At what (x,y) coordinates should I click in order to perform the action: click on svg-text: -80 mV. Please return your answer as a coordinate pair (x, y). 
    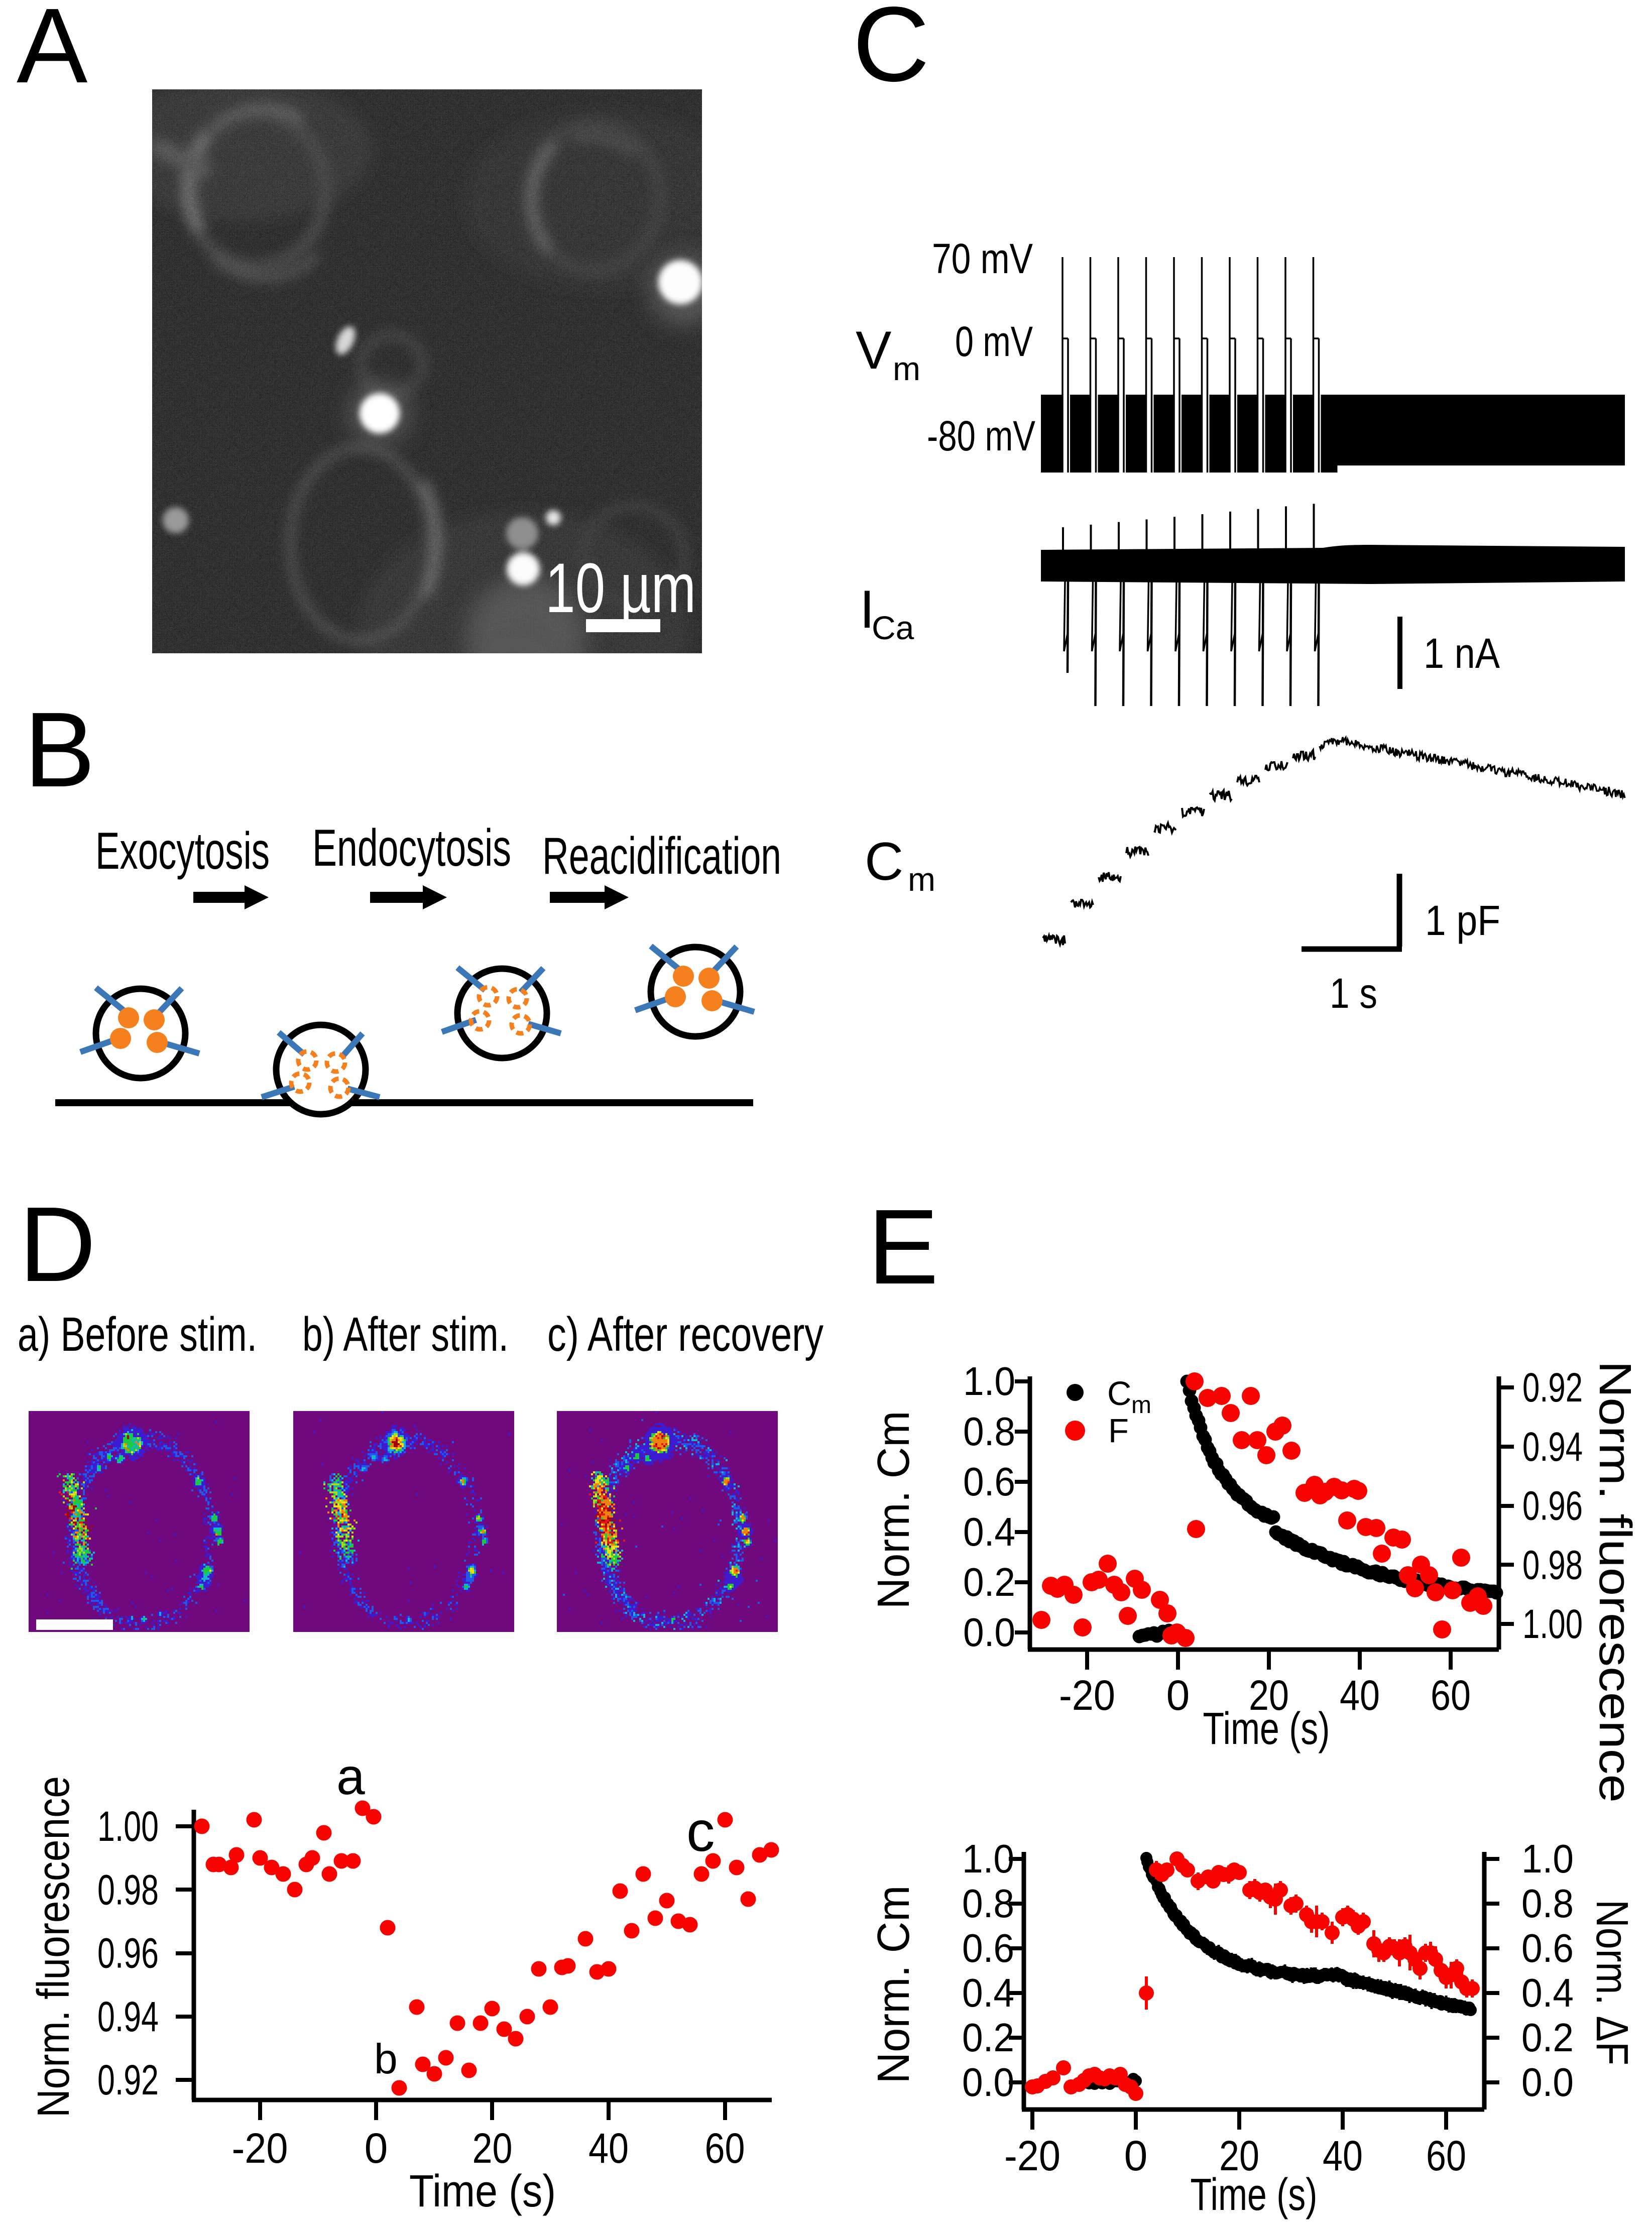
    Looking at the image, I should click on (981, 435).